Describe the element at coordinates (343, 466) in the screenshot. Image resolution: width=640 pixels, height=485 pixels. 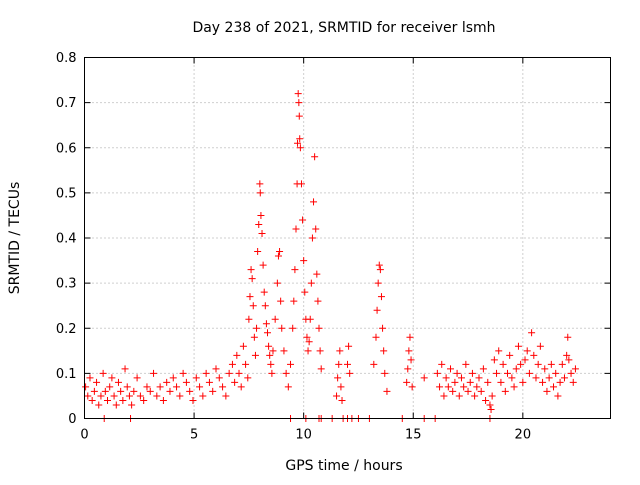
I see `x-axis-title: GPS time / hours` at that location.